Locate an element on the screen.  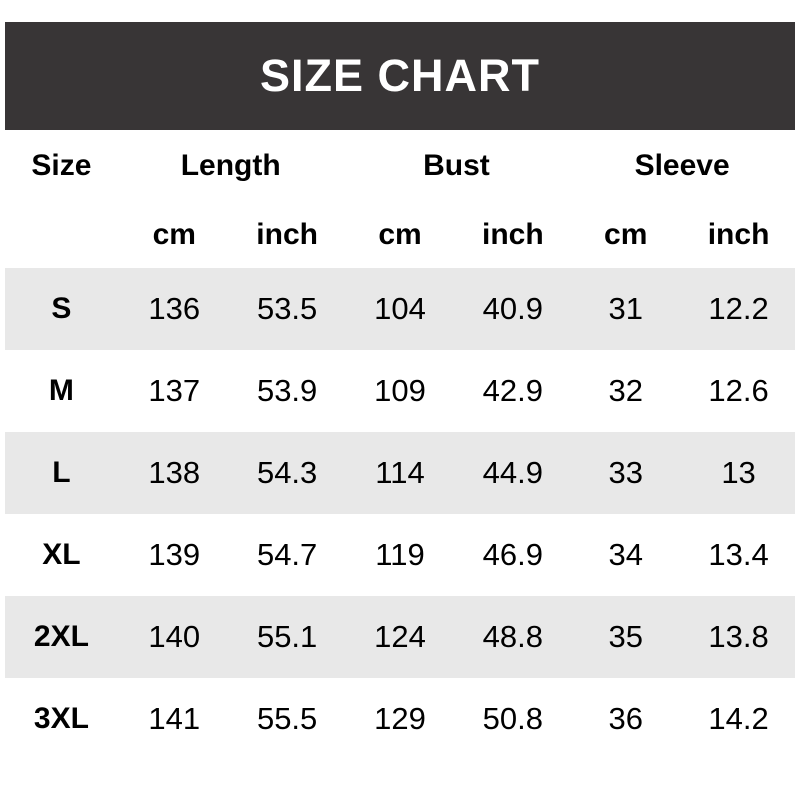
table-cell: 12.2 is located at coordinates (738, 308).